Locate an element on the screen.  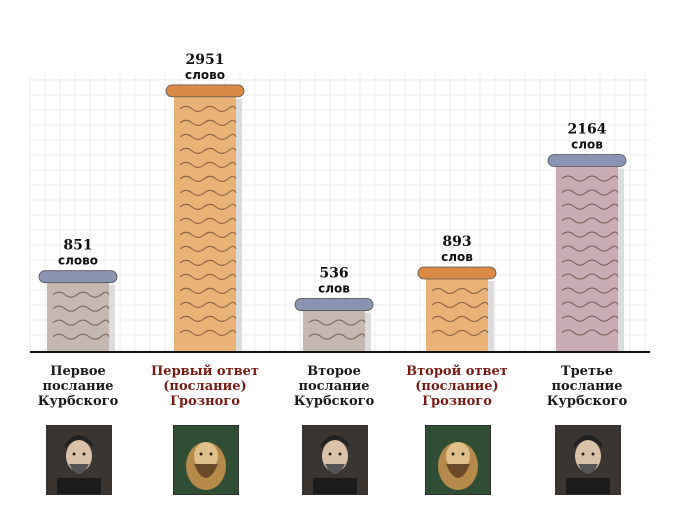
category-label: Второе послание Курбского is located at coordinates (334, 386).